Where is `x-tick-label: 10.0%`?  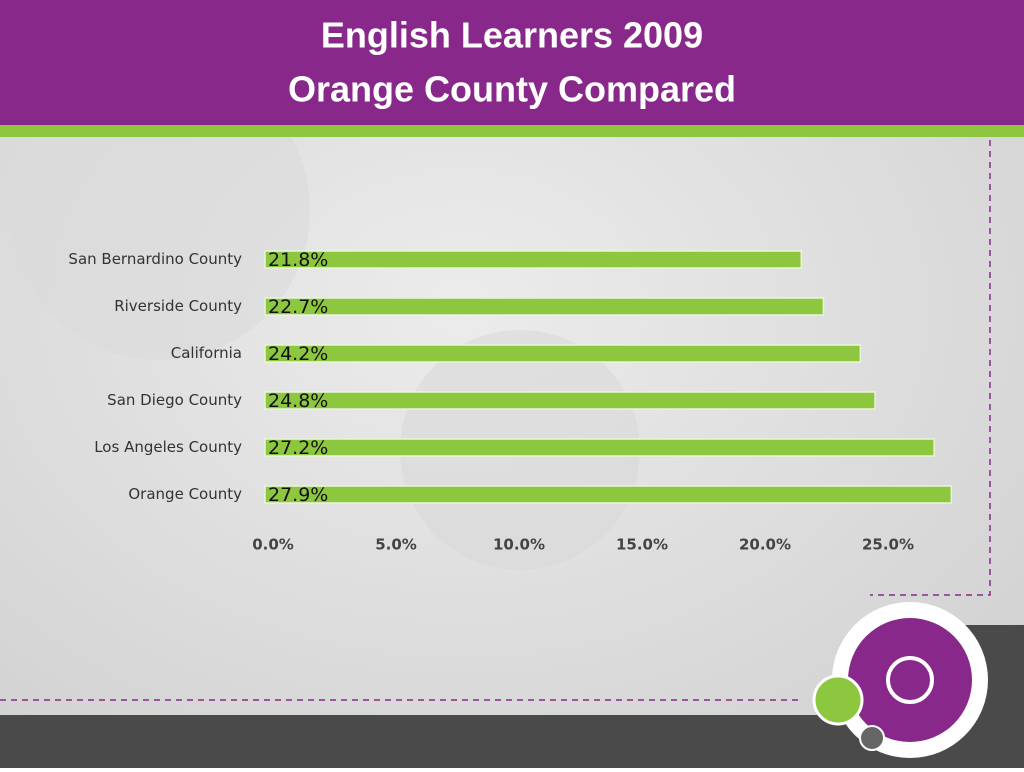
x-tick-label: 10.0% is located at coordinates (519, 545).